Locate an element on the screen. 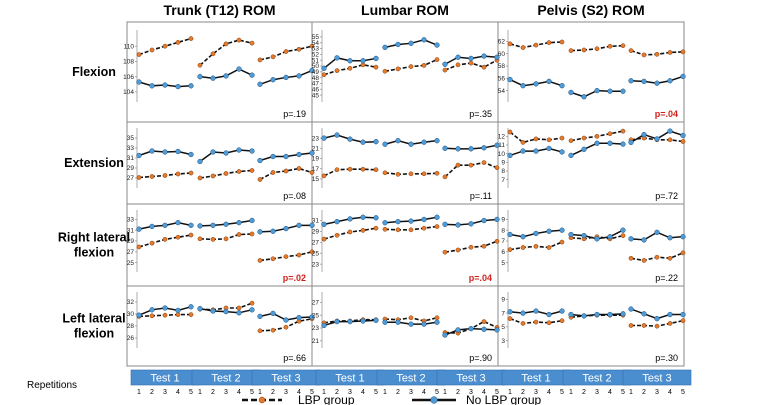 The image size is (778, 405). y-tick-label: 12 is located at coordinates (502, 137).